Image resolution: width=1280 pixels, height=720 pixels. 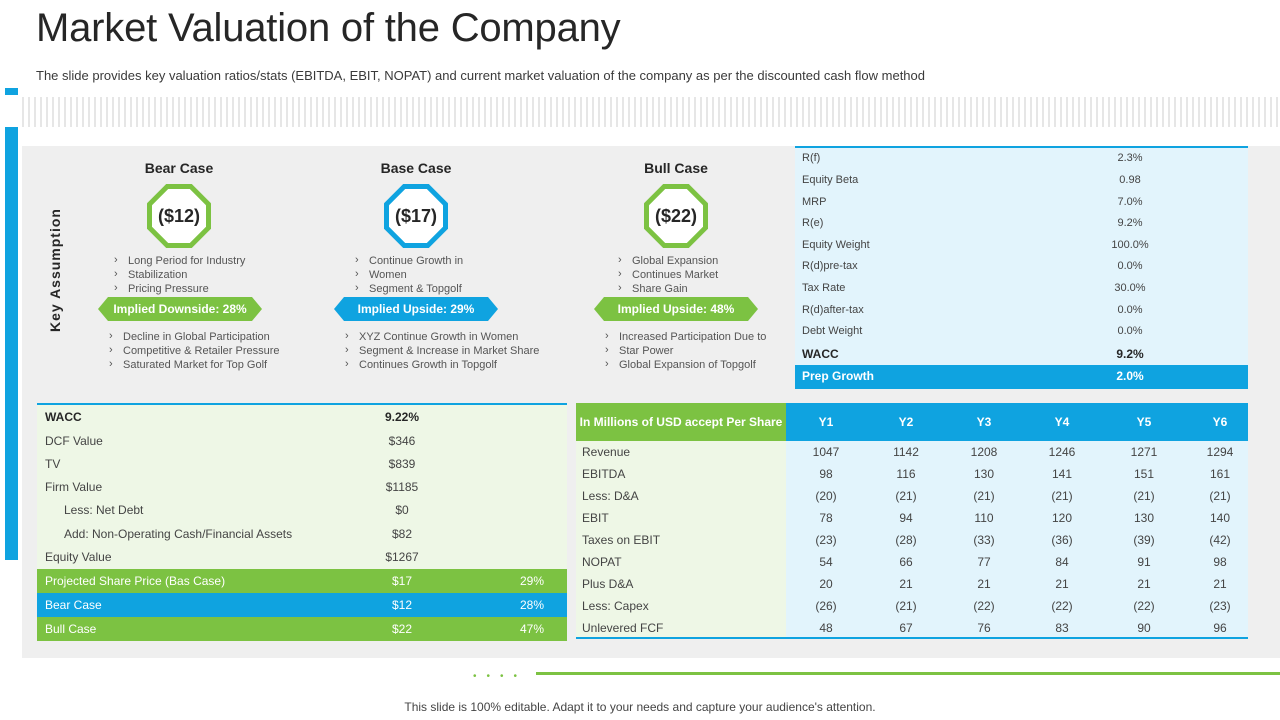 What do you see at coordinates (906, 562) in the screenshot?
I see `table-cell: 66` at bounding box center [906, 562].